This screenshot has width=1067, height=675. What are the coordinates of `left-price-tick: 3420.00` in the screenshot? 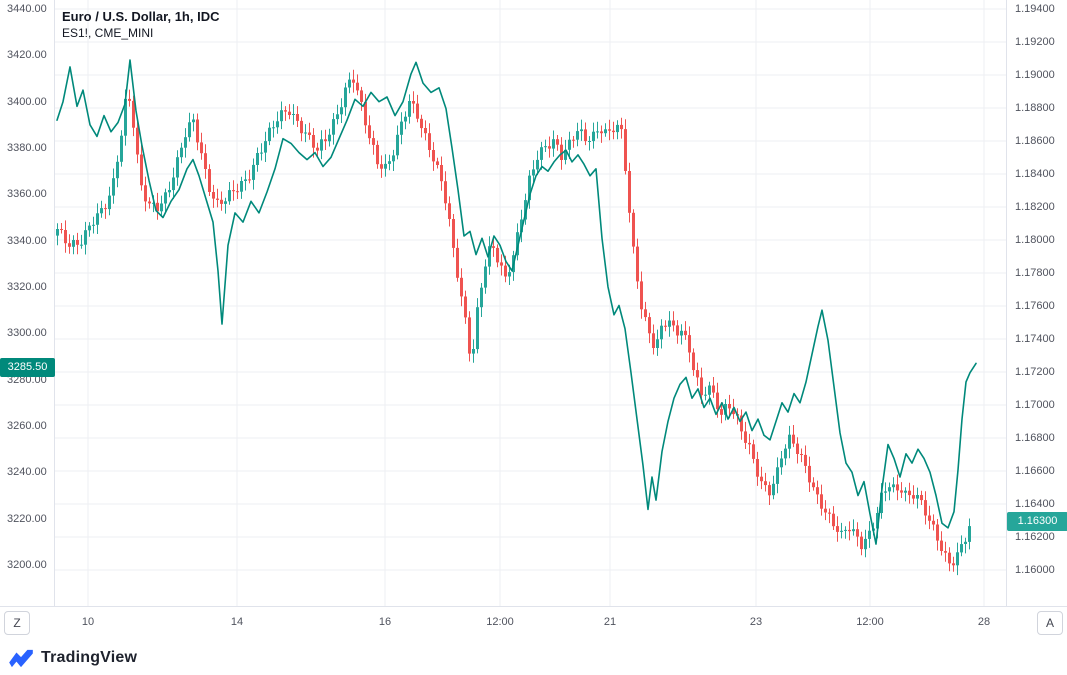 It's located at (27, 55).